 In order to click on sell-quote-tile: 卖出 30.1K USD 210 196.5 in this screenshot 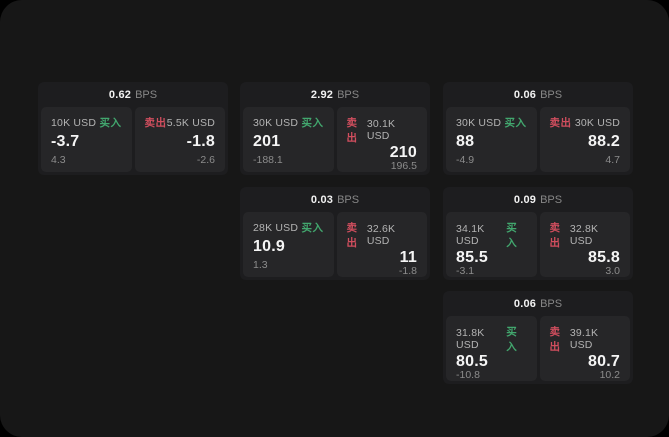, I will do `click(381, 139)`.